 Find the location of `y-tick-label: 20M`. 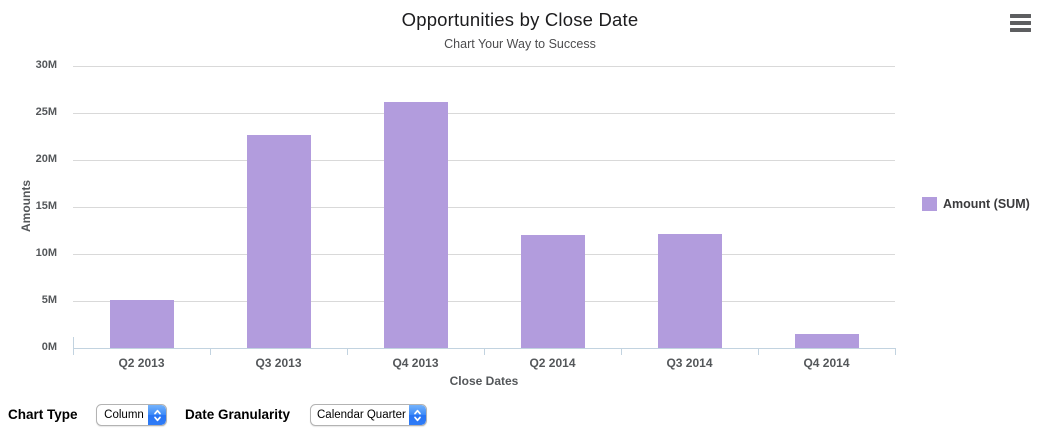

y-tick-label: 20M is located at coordinates (46, 159).